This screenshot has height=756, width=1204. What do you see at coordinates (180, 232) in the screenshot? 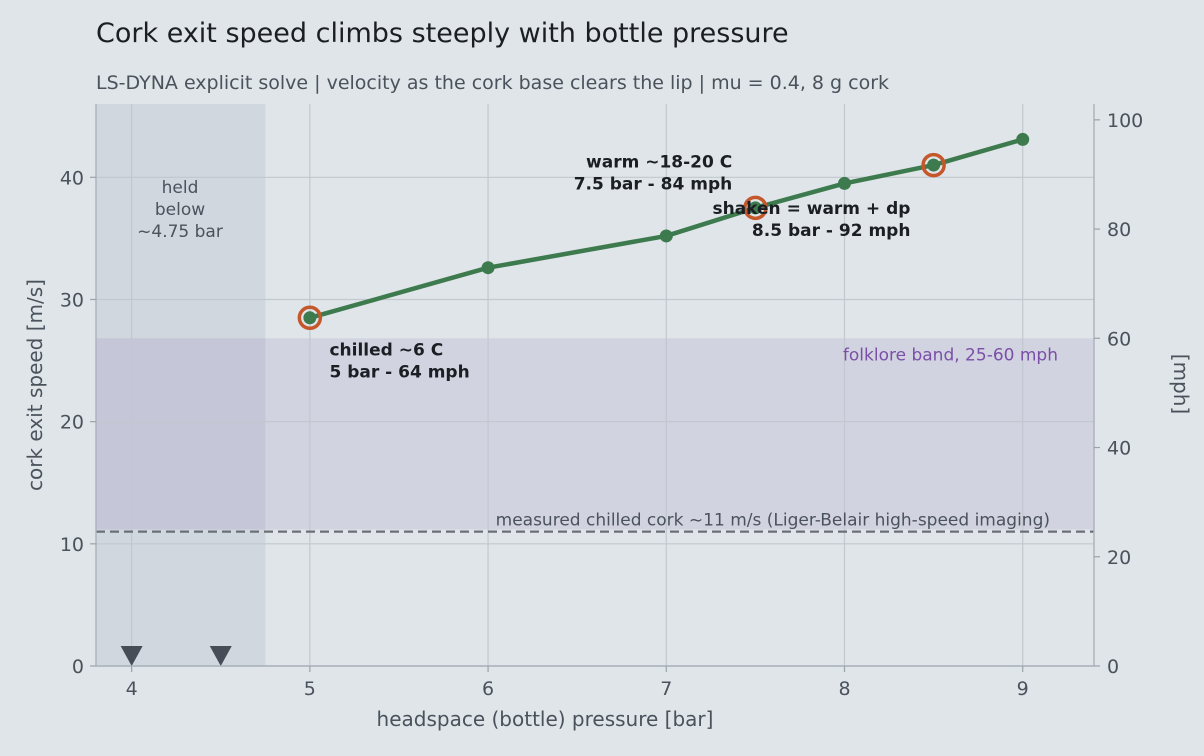
I see `held-region-label: ~4.75 bar` at bounding box center [180, 232].